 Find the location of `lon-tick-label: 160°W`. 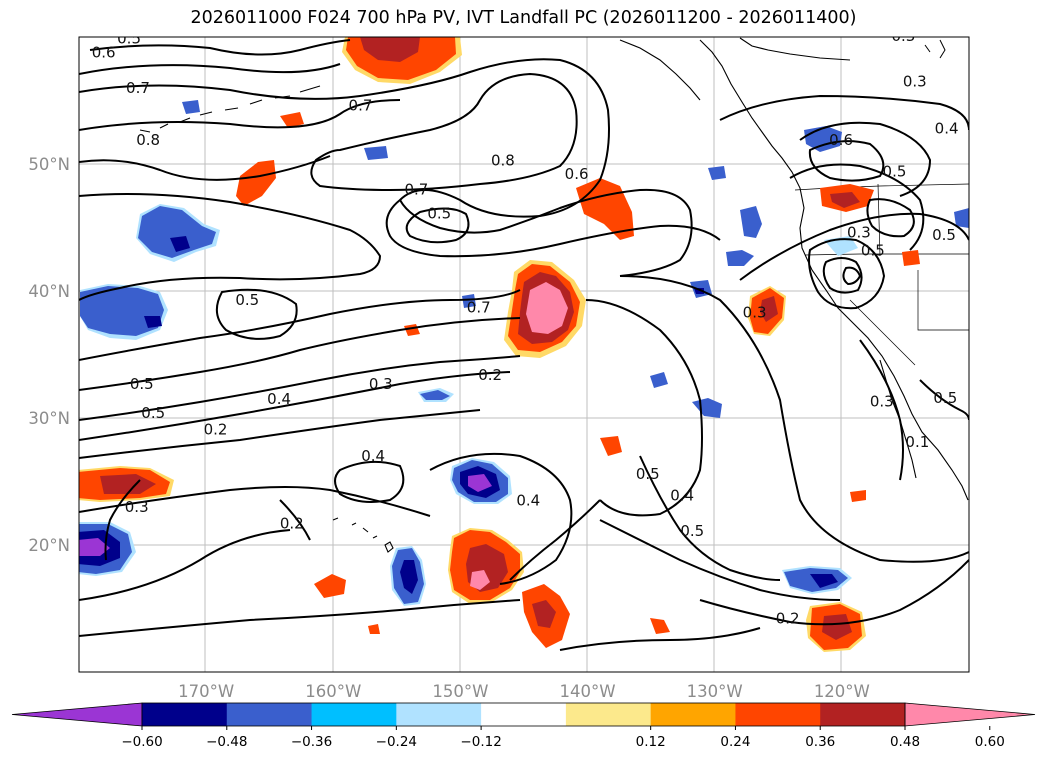

lon-tick-label: 160°W is located at coordinates (333, 691).